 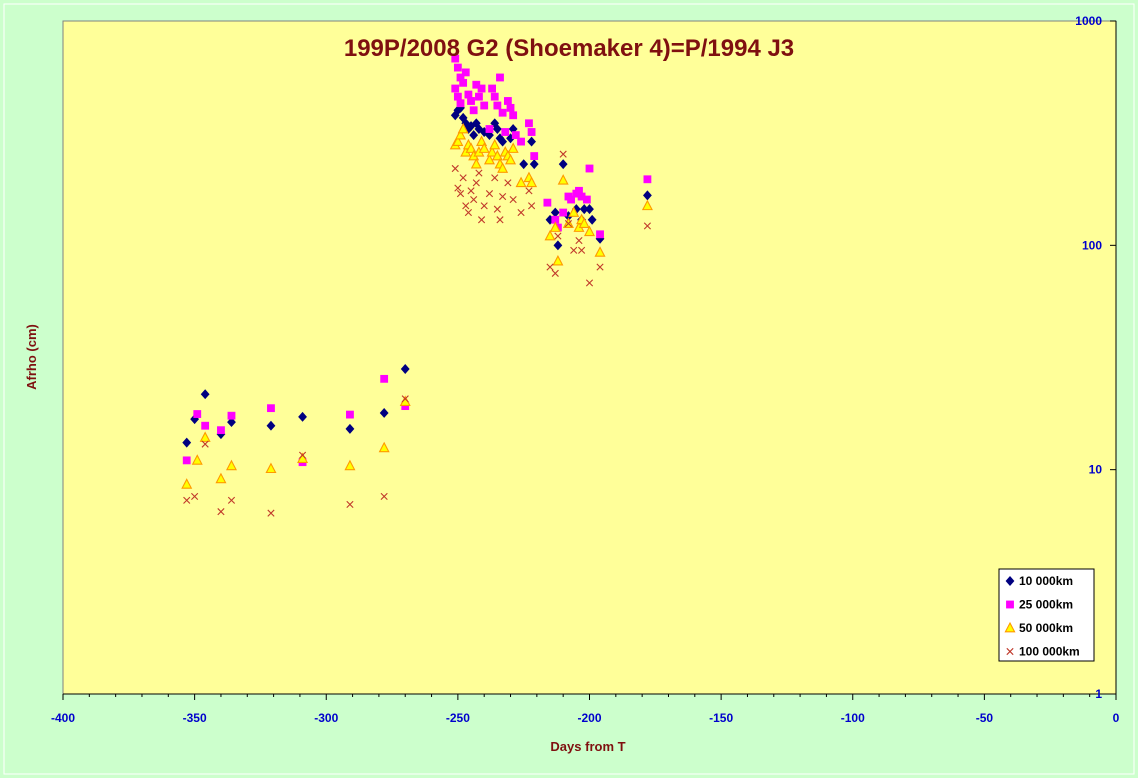 I want to click on x-tick-label: -100, so click(x=853, y=718).